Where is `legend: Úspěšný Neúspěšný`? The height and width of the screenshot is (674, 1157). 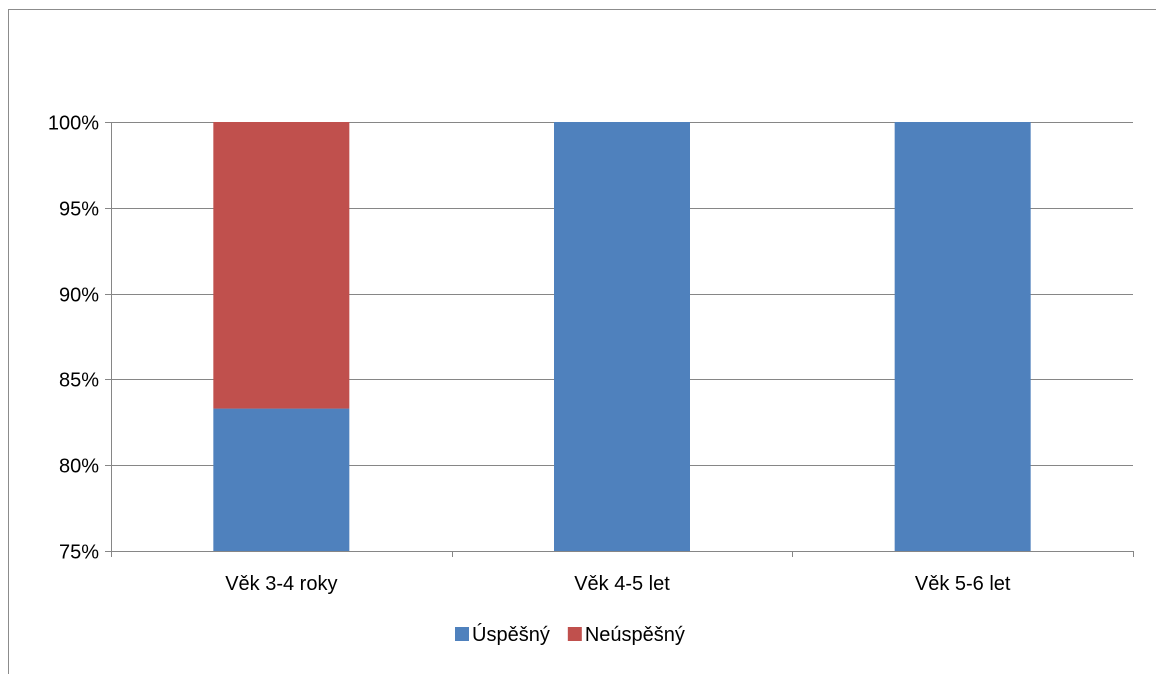 legend: Úspěšný Neúspěšný is located at coordinates (570, 634).